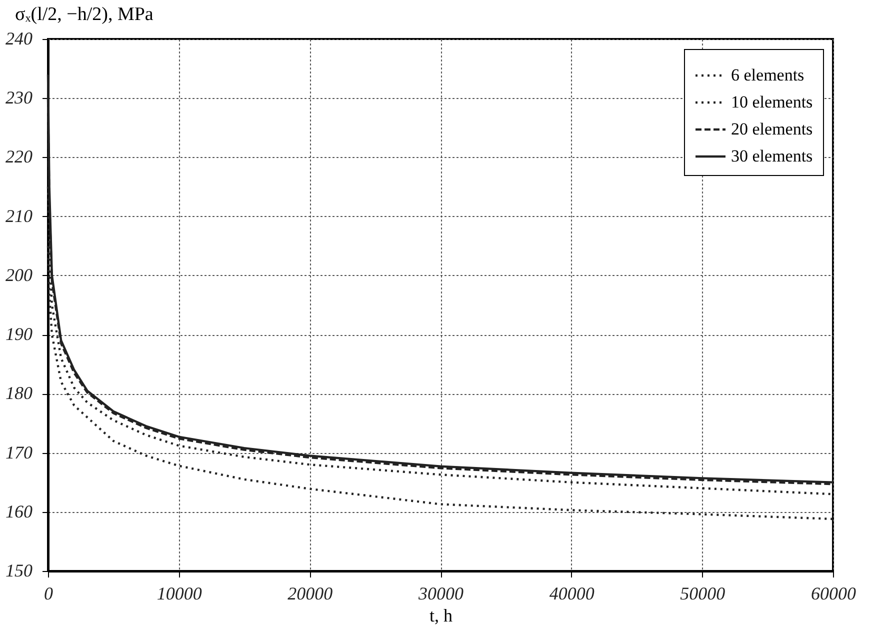 The width and height of the screenshot is (880, 634). Describe the element at coordinates (19, 334) in the screenshot. I see `y-tick-label: 190` at that location.